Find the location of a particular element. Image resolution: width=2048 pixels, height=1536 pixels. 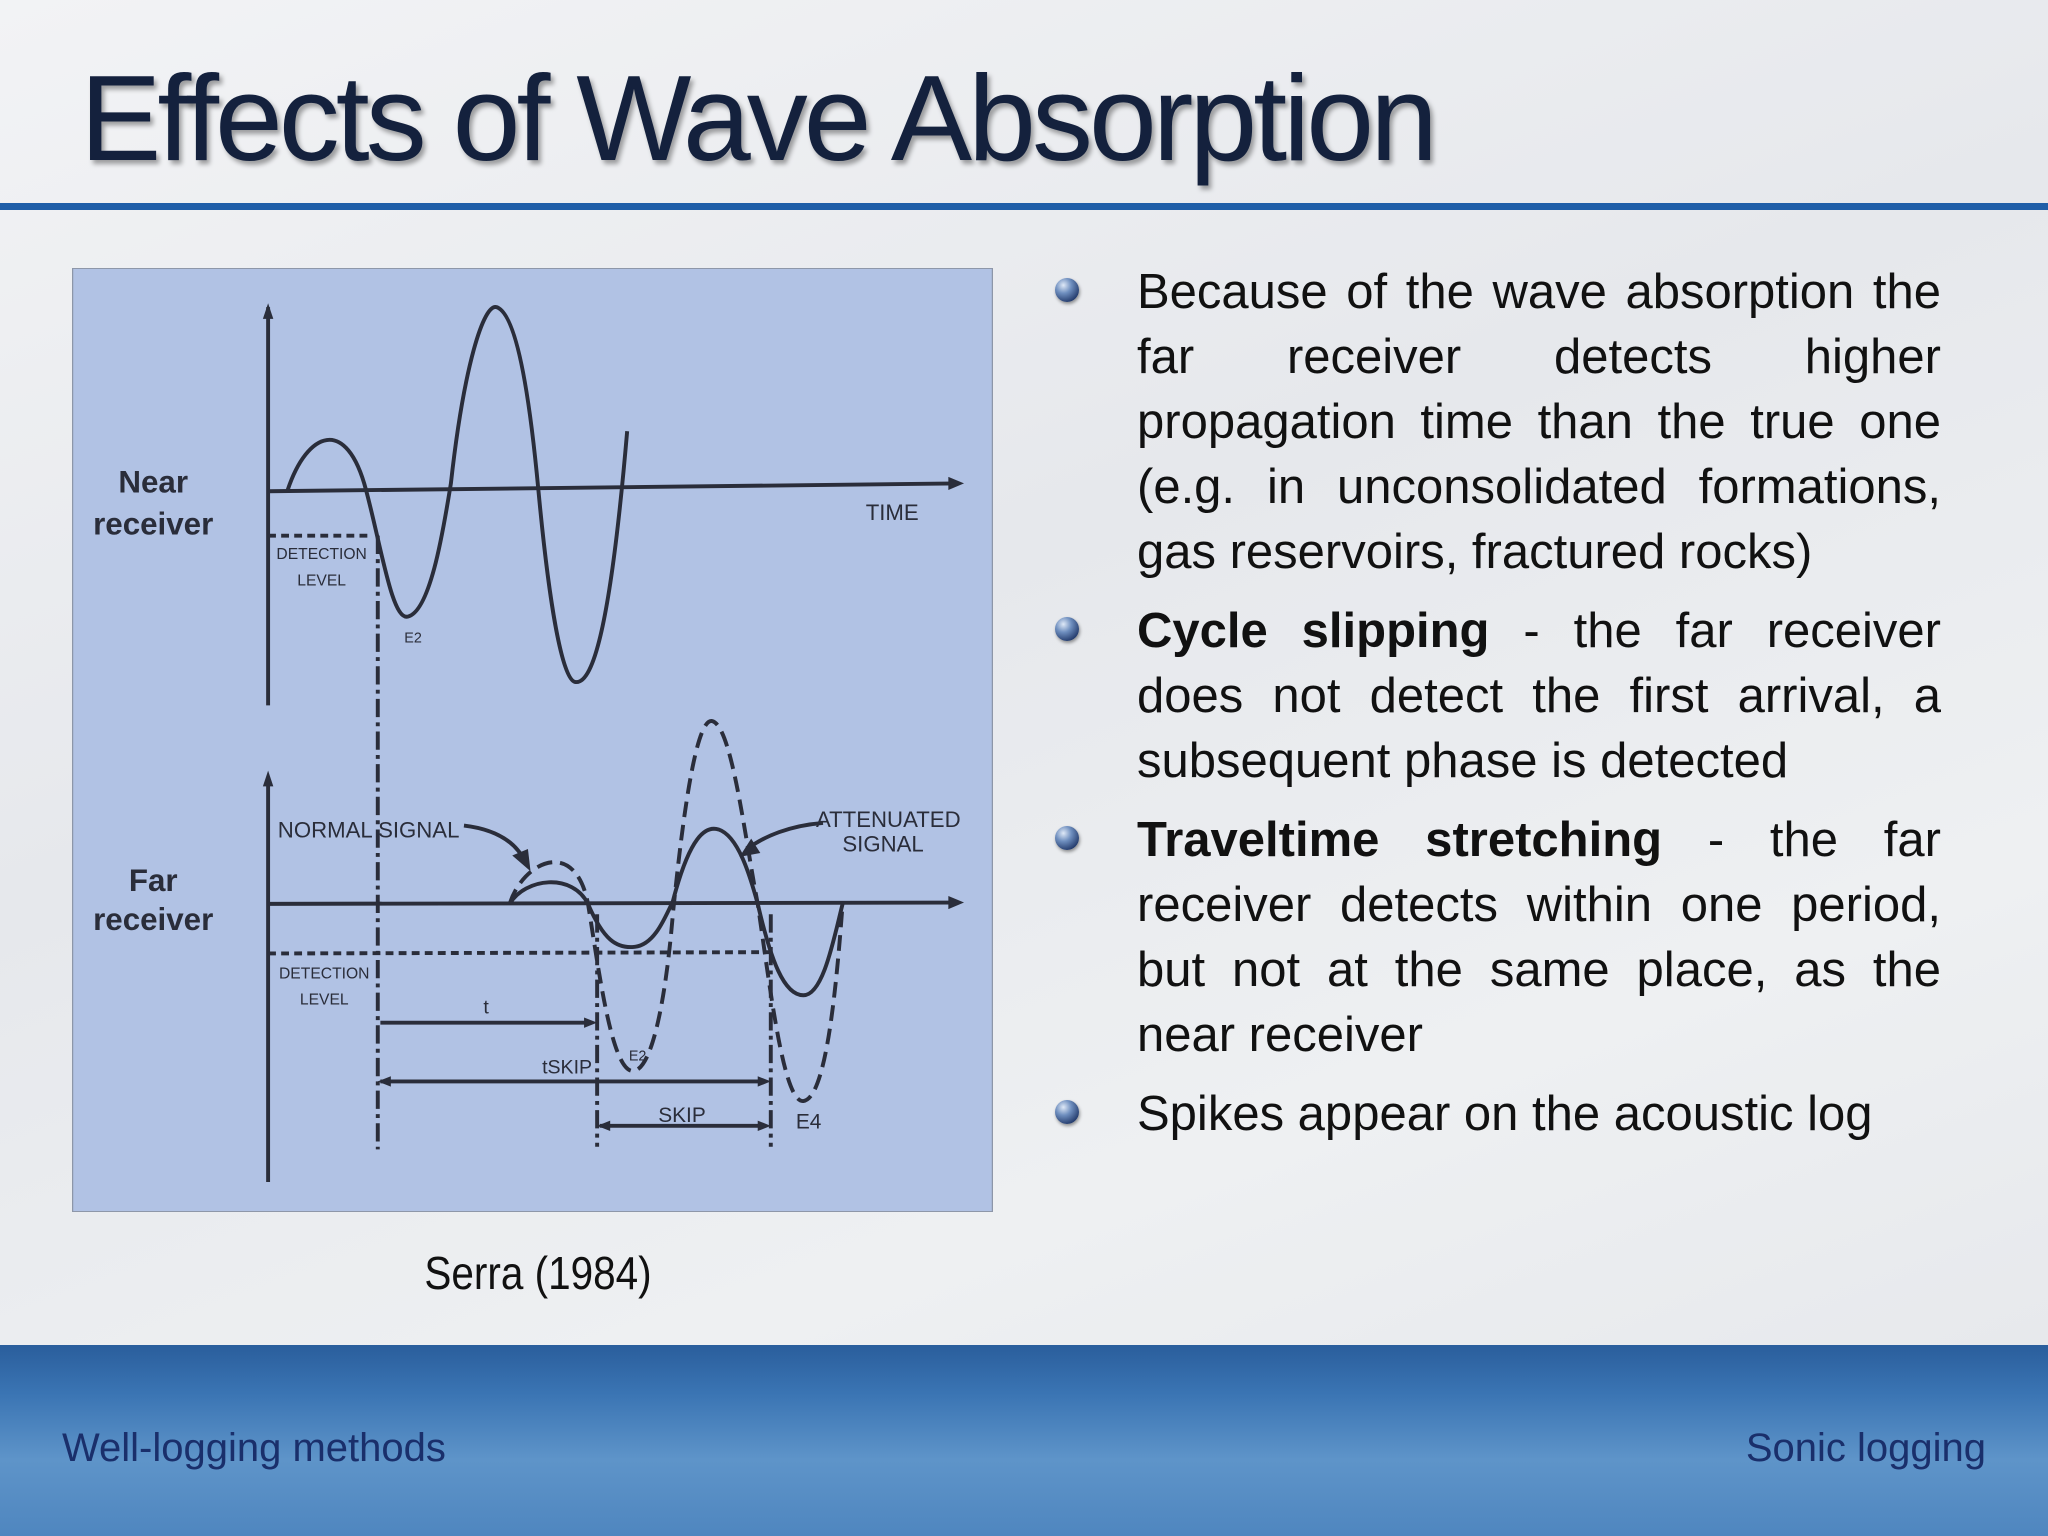

near-plot is located at coordinates (613, 504).